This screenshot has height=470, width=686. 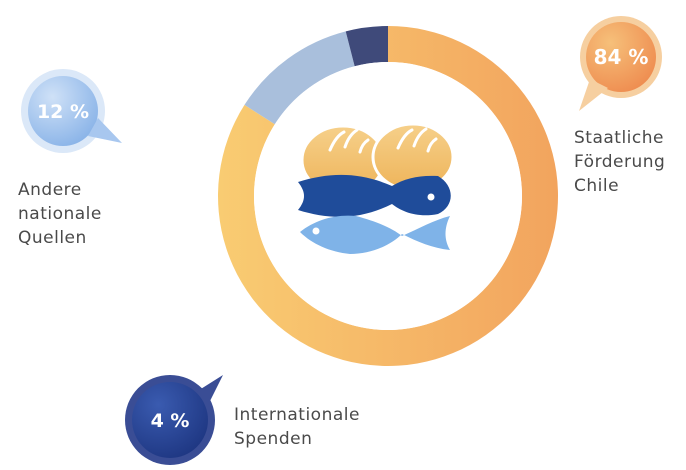 What do you see at coordinates (297, 427) in the screenshot?
I see `slice-label-international: Internationale Spenden` at bounding box center [297, 427].